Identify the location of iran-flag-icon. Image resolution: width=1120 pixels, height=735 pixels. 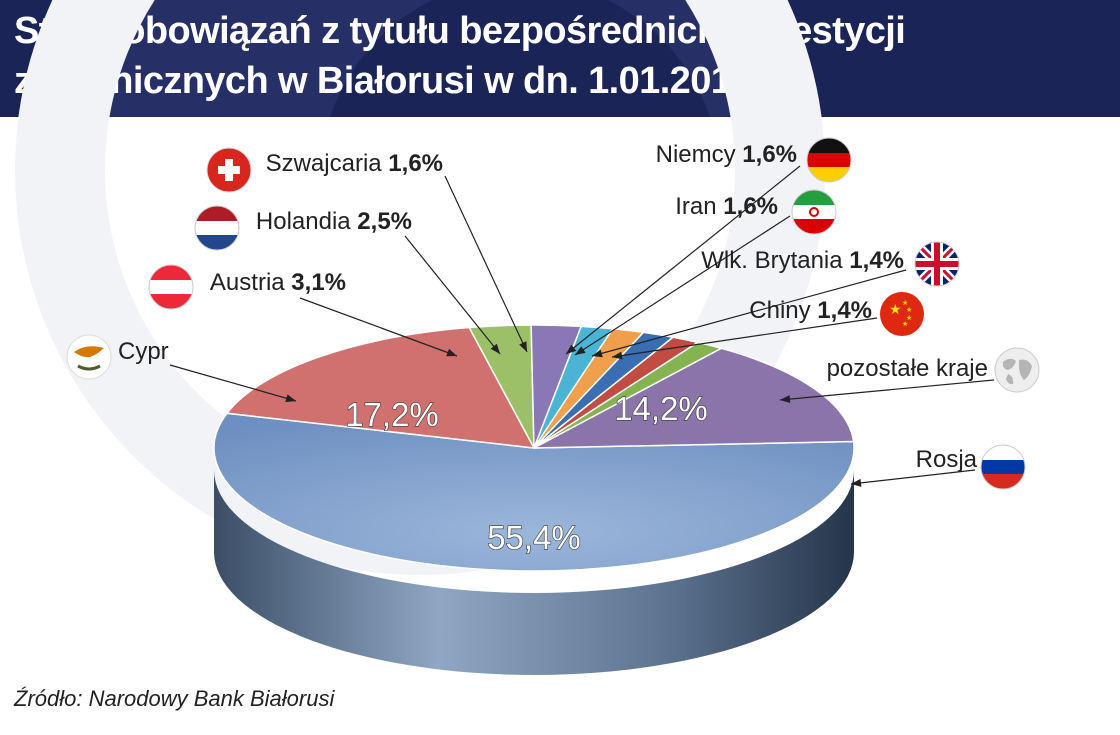
(814, 212).